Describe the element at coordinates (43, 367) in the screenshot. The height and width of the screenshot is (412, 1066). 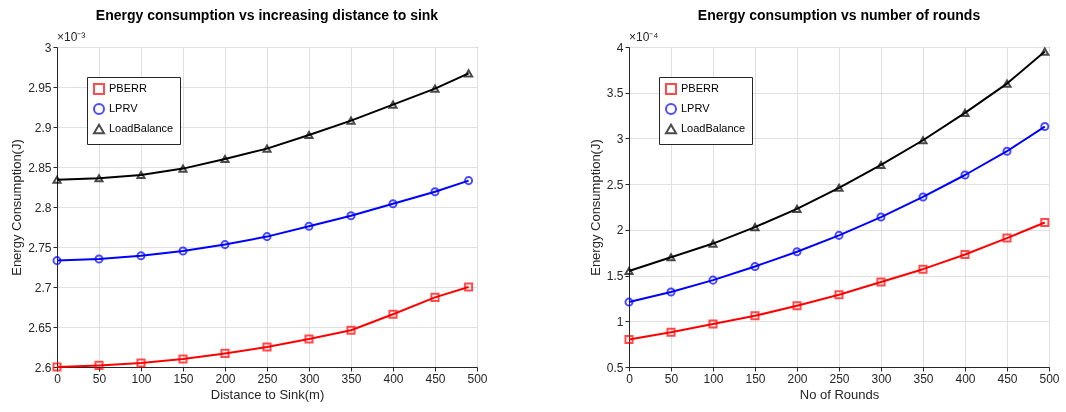
I see `y-tick-label: 2.6` at that location.